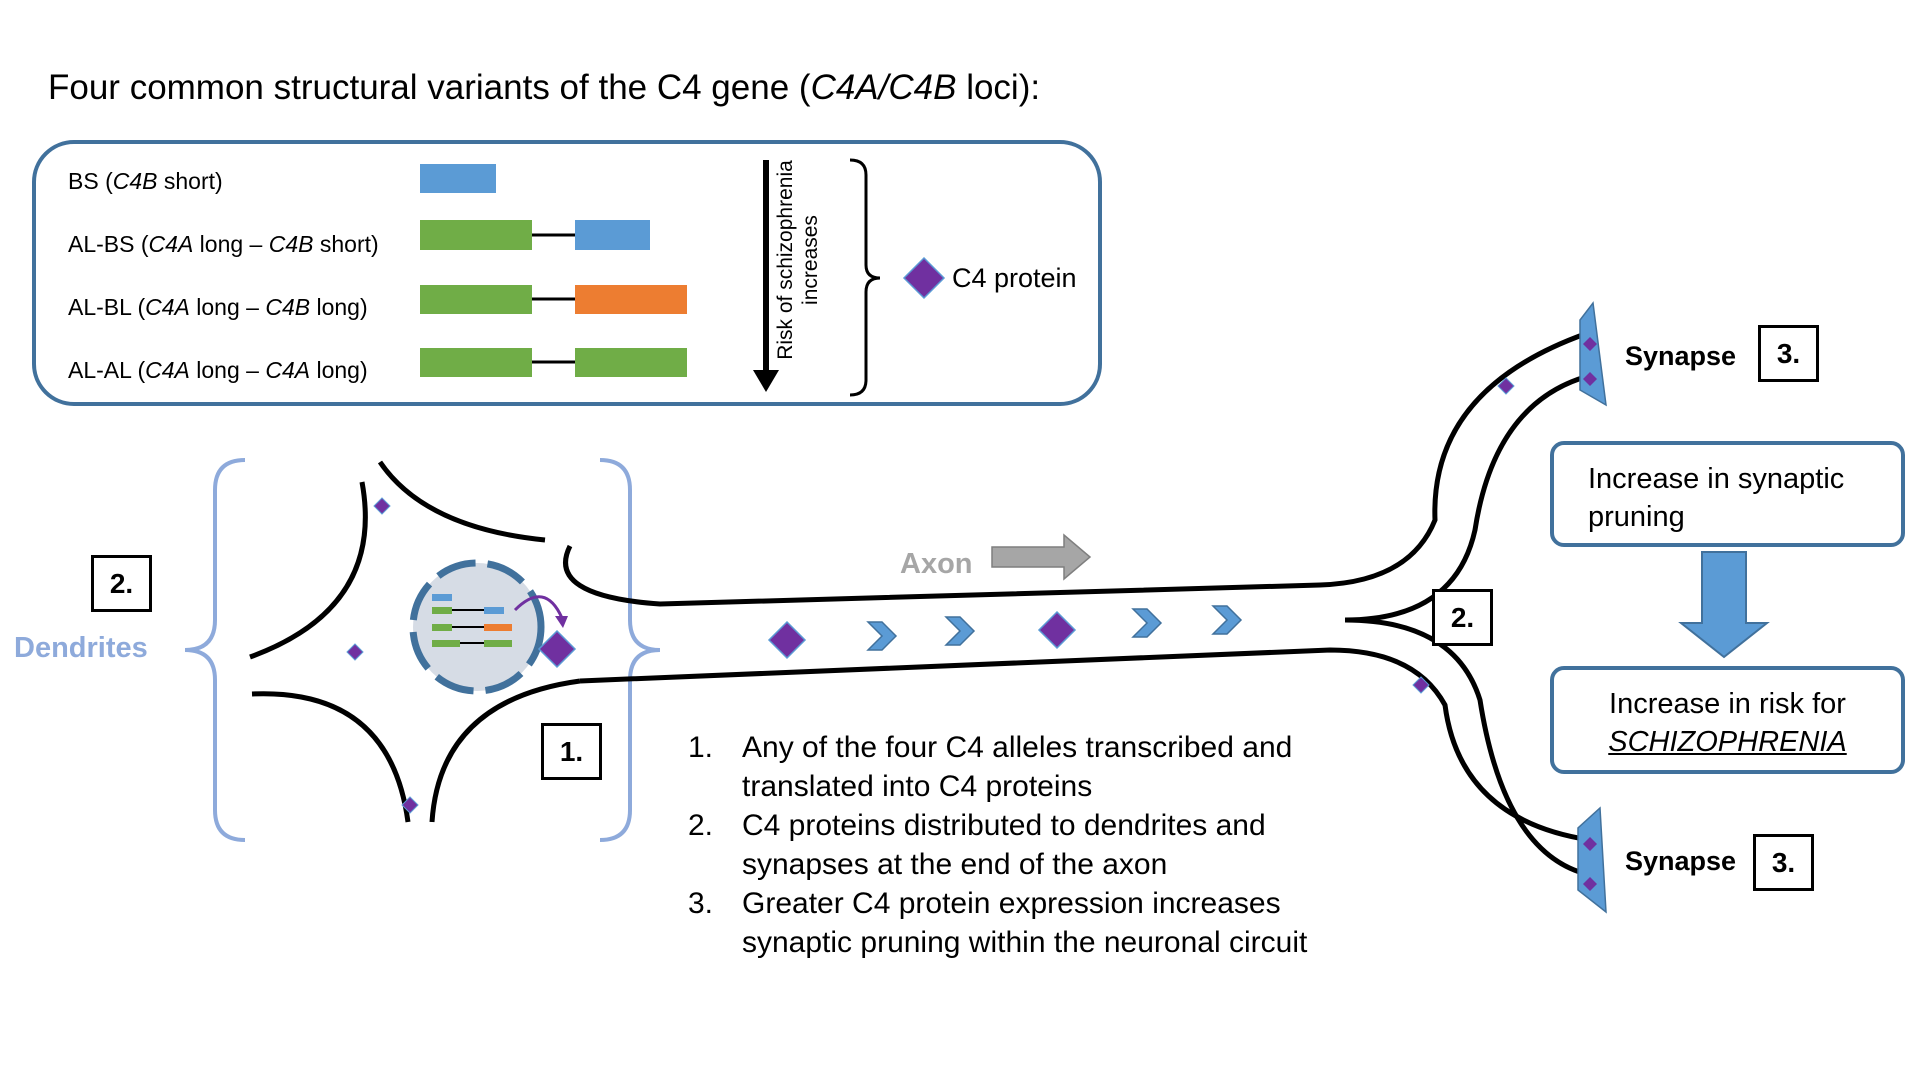  I want to click on c4-protein-legend-diamond, so click(924, 278).